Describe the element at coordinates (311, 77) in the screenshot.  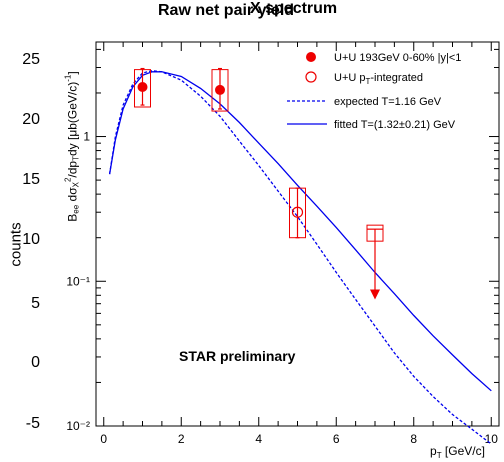
I see `legend-symbol-open-circle` at that location.